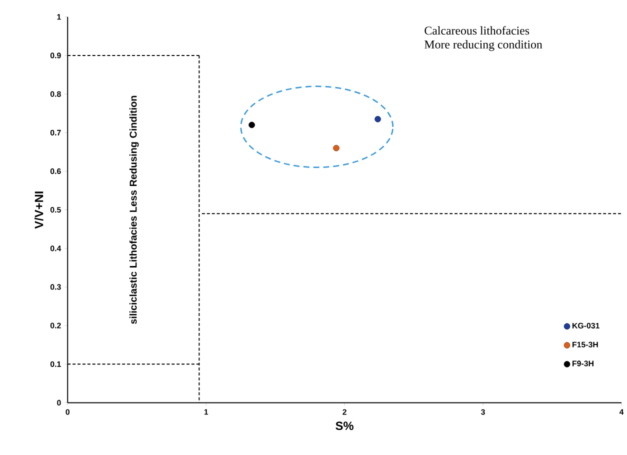 The image size is (627, 455). I want to click on annotation: More reducing condition, so click(483, 45).